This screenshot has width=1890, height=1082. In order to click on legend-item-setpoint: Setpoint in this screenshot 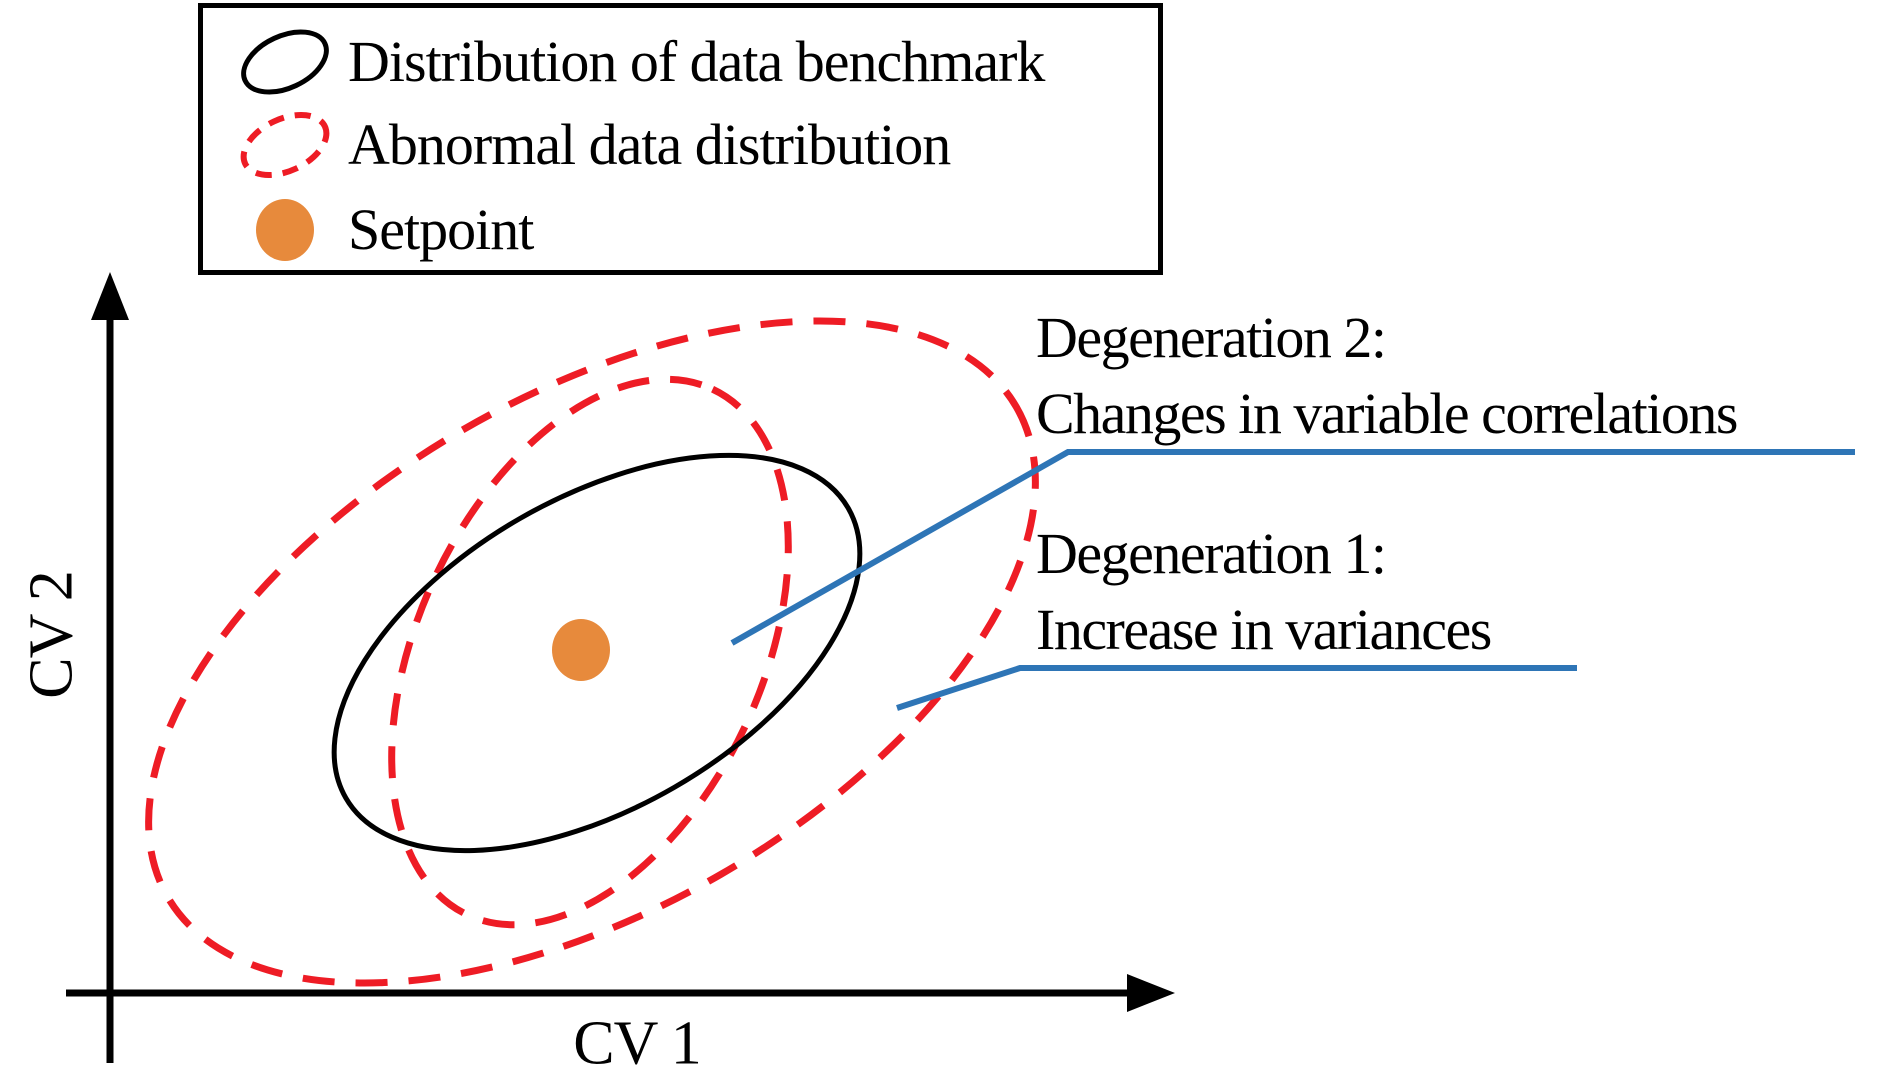, I will do `click(680, 230)`.